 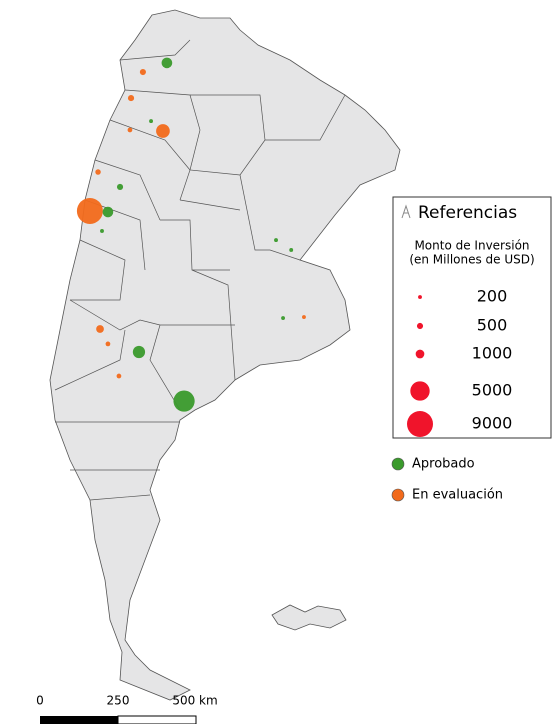 I want to click on falklands, so click(x=309, y=617).